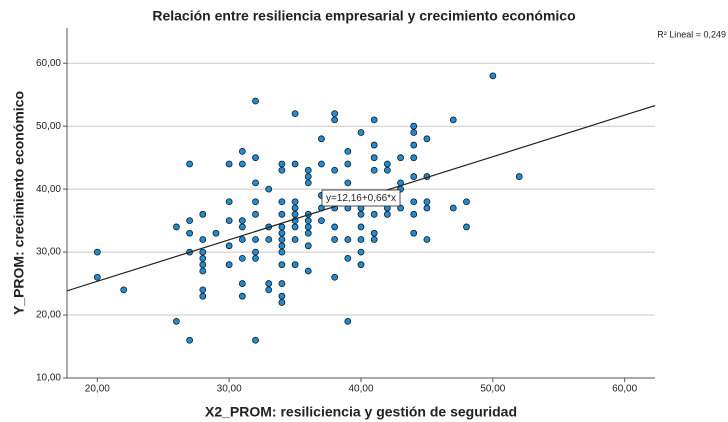 This screenshot has width=728, height=422. Describe the element at coordinates (48, 63) in the screenshot. I see `y-tick-label: 60,00` at that location.